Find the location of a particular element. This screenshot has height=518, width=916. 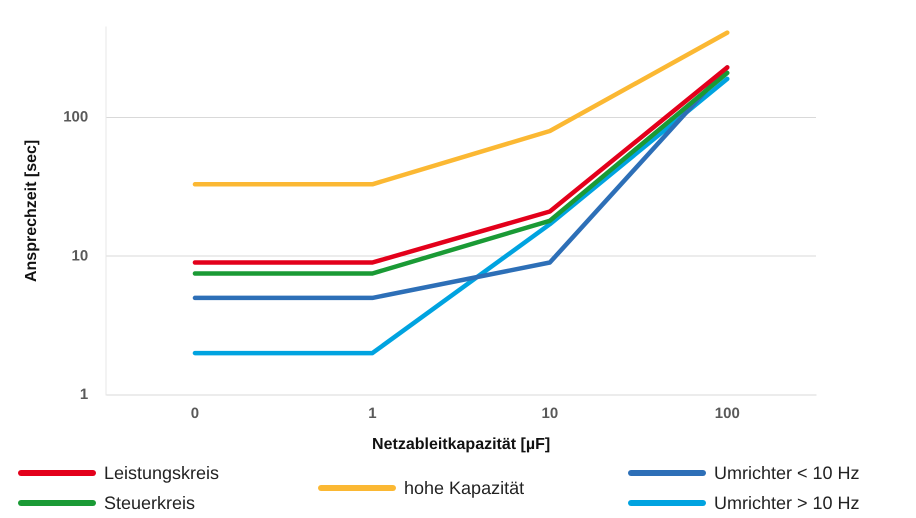

x-axis-title: Netzableitkapazität [µF] is located at coordinates (461, 444).